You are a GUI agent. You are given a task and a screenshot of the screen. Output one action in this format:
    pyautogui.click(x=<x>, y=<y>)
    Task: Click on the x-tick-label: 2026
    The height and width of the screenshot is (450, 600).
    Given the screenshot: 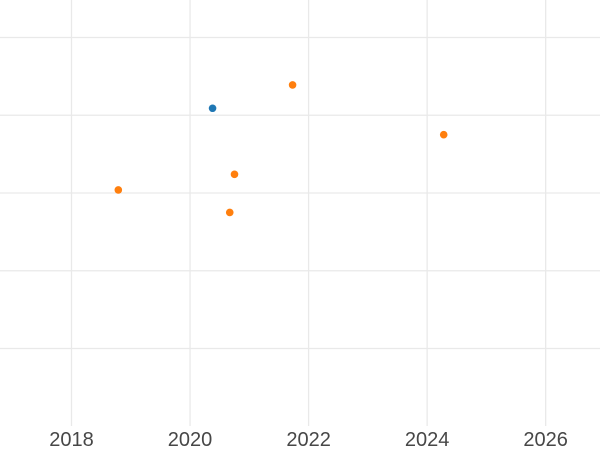 What is the action you would take?
    pyautogui.click(x=545, y=439)
    